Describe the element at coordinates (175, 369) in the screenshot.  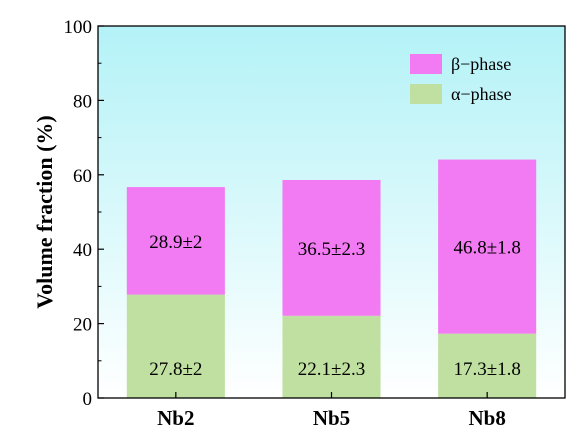
I see `data-label-alpha-nb2: 27.8±2` at that location.